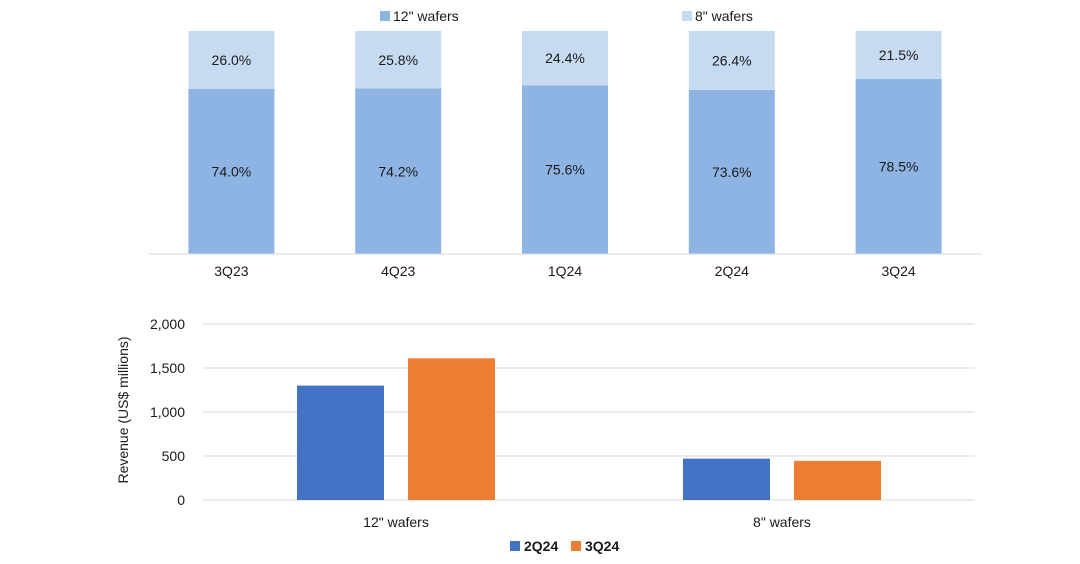  Describe the element at coordinates (174, 456) in the screenshot. I see `y-tick-label-500: 500` at that location.